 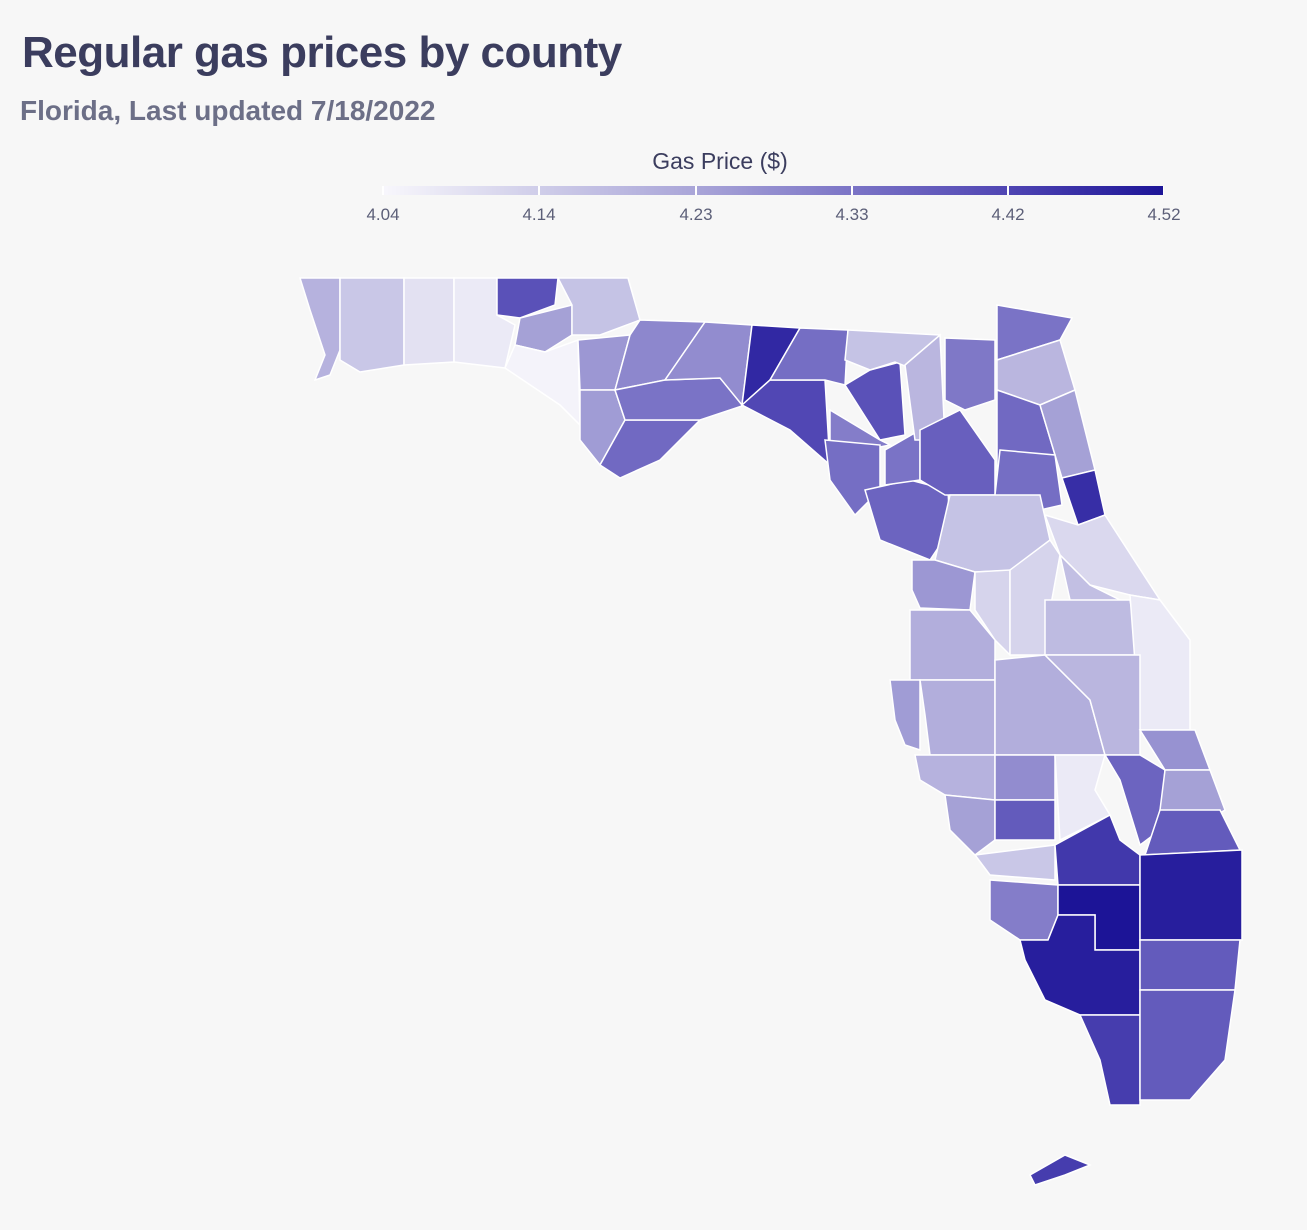 I want to click on legend-title: Gas Price ($), so click(x=720, y=161).